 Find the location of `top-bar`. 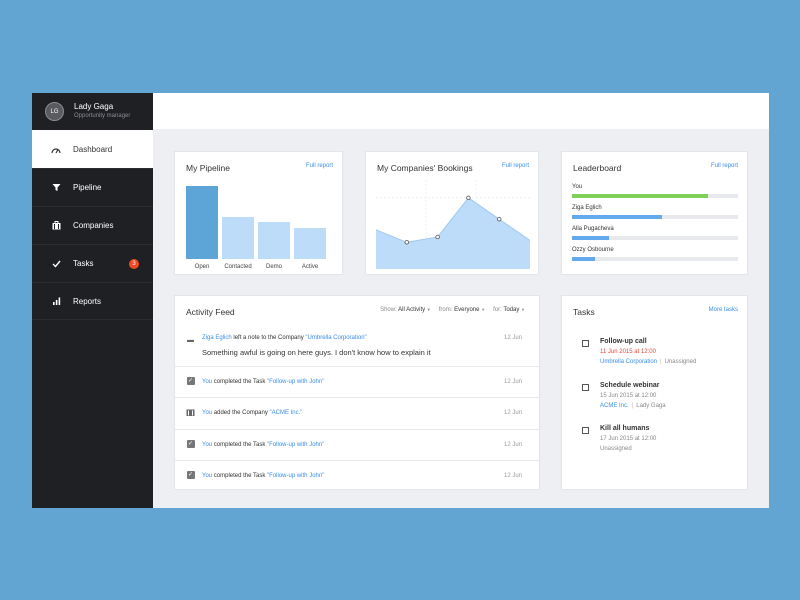

top-bar is located at coordinates (461, 111).